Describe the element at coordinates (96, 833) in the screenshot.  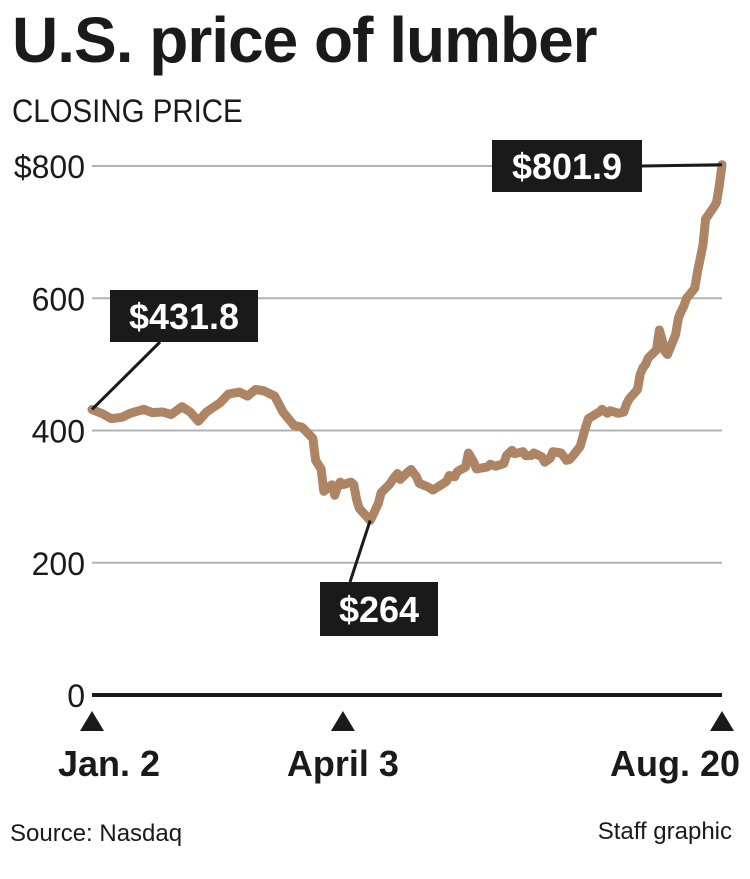
I see `source-note: Source: Nasdaq` at that location.